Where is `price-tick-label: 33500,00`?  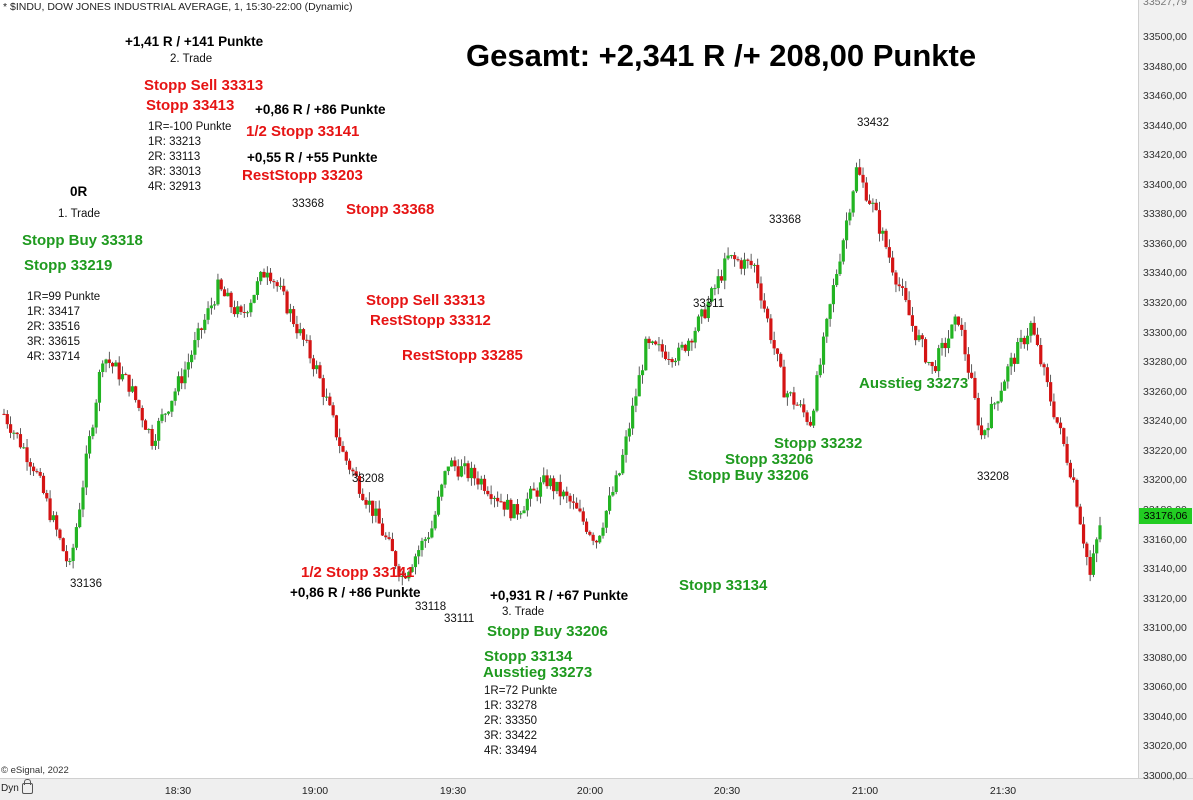 price-tick-label: 33500,00 is located at coordinates (1165, 37).